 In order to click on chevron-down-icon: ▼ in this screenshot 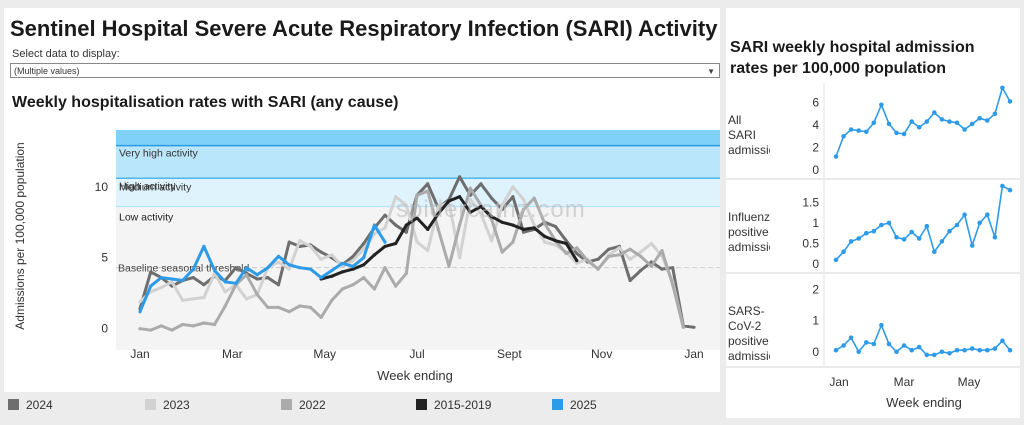, I will do `click(711, 71)`.